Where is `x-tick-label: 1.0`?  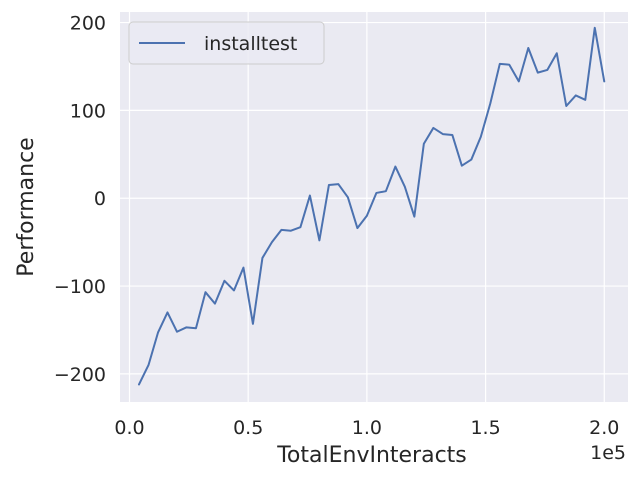
x-tick-label: 1.0 is located at coordinates (367, 428).